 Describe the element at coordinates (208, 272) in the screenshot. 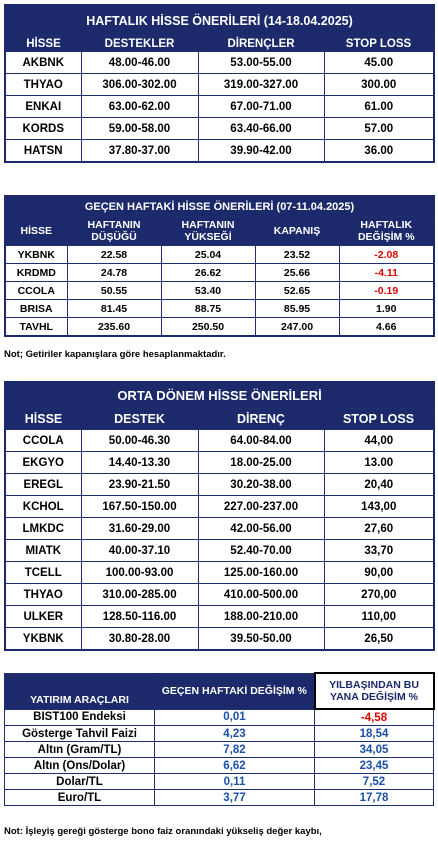

I see `value-cell: 26.62` at that location.